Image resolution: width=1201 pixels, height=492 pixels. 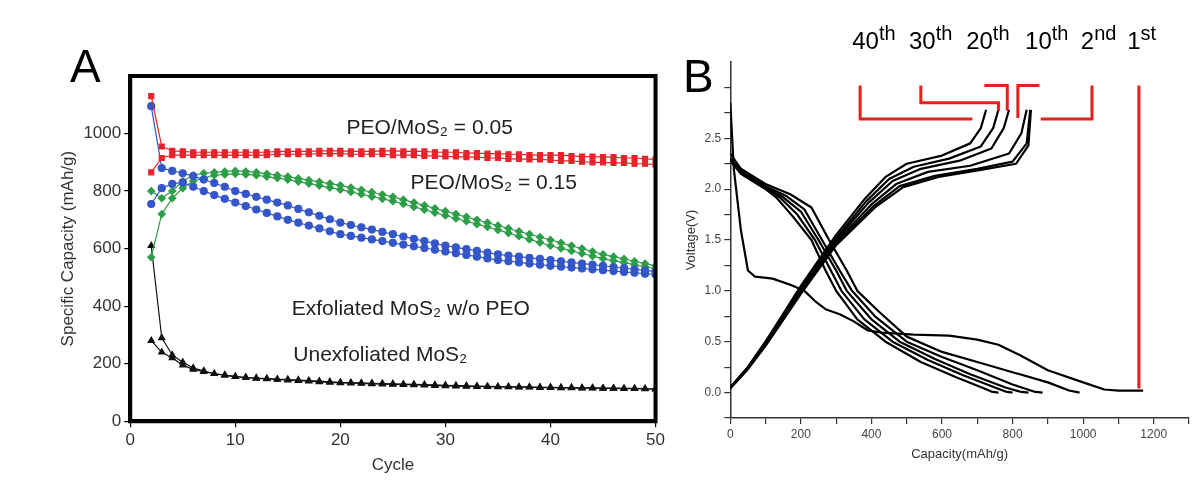 What do you see at coordinates (380, 354) in the screenshot?
I see `annotation: Unexfoliated MoS₂` at bounding box center [380, 354].